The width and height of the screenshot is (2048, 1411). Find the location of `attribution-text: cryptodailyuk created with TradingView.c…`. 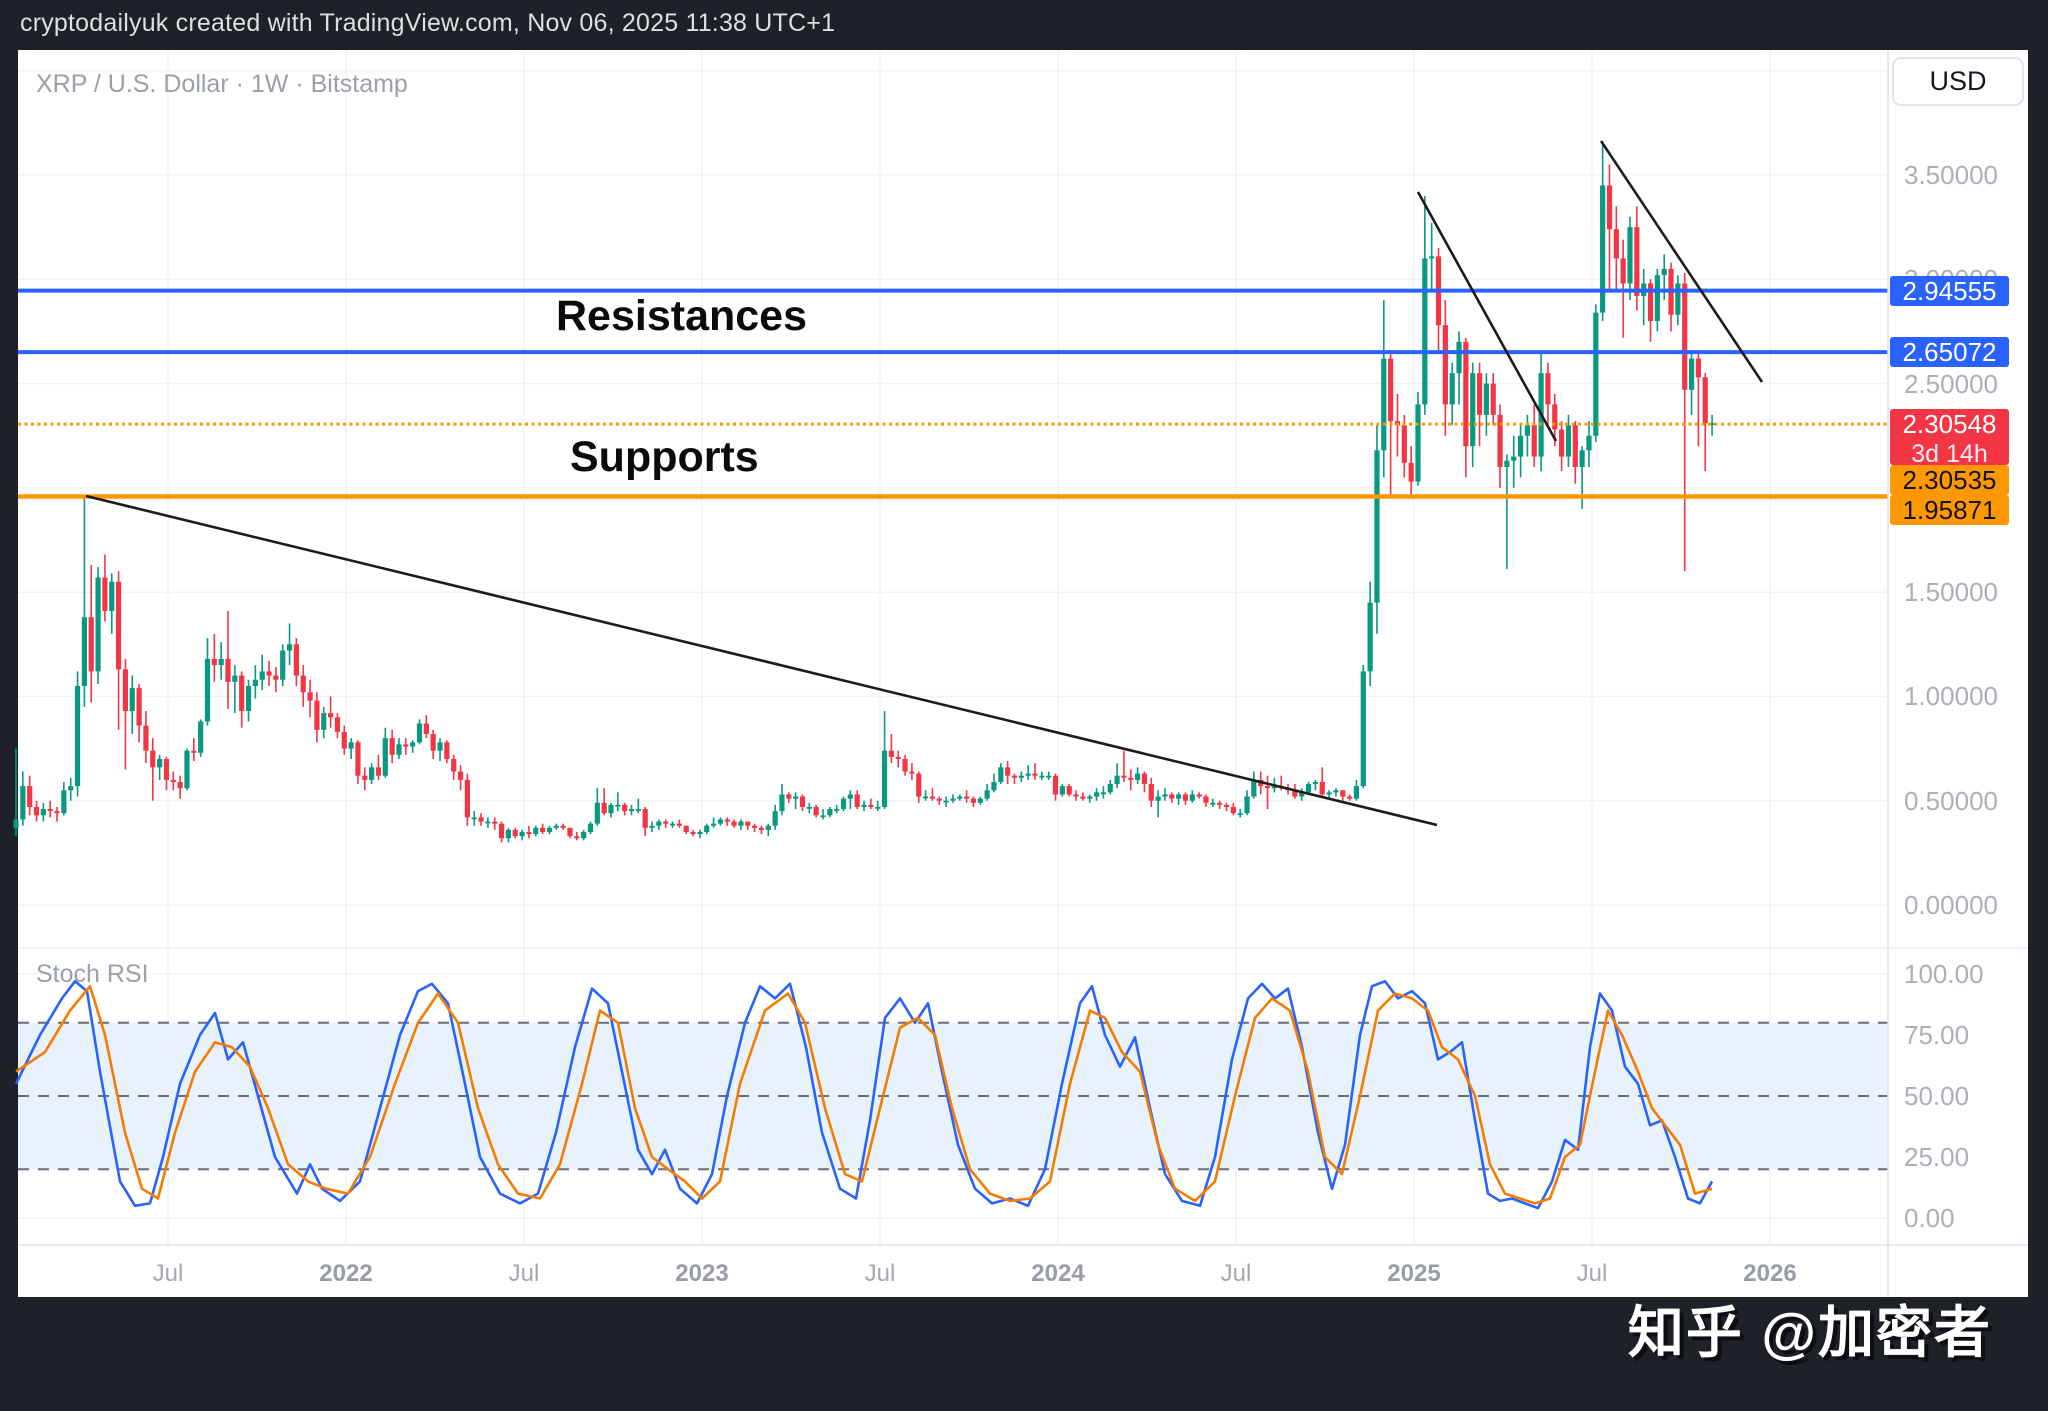

attribution-text: cryptodailyuk created with TradingView.c… is located at coordinates (428, 23).